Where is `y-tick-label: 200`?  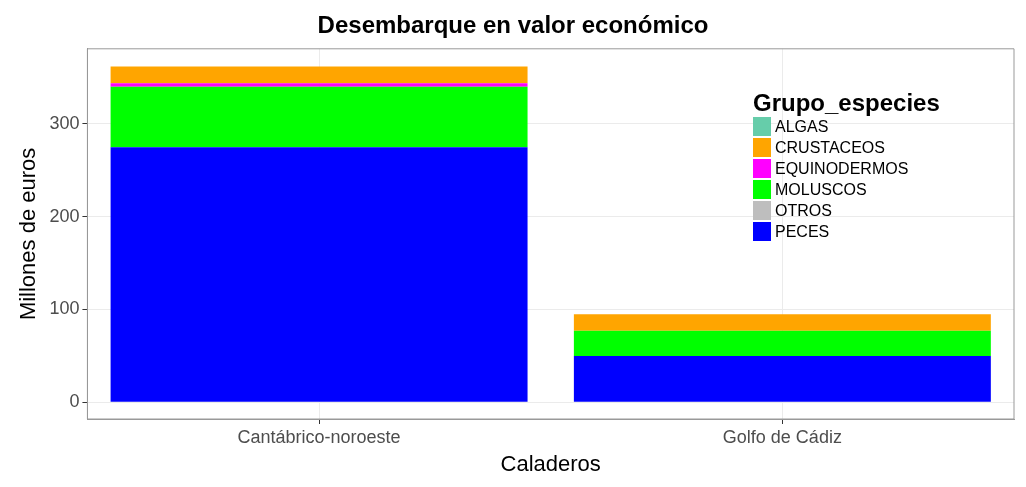
y-tick-label: 200 is located at coordinates (64, 215).